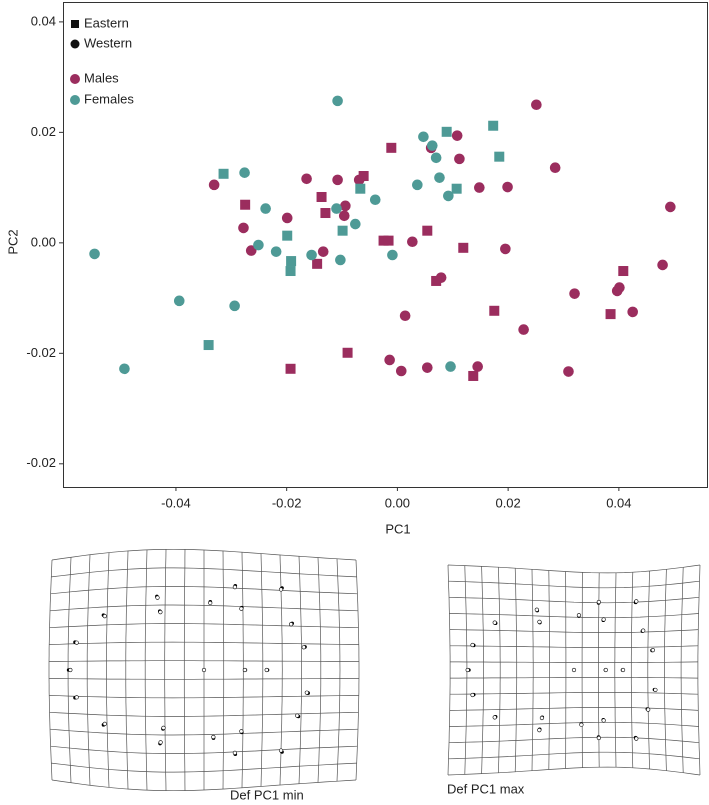 This screenshot has height=805, width=709. I want to click on y-tick-label: -0.02, so click(41, 352).